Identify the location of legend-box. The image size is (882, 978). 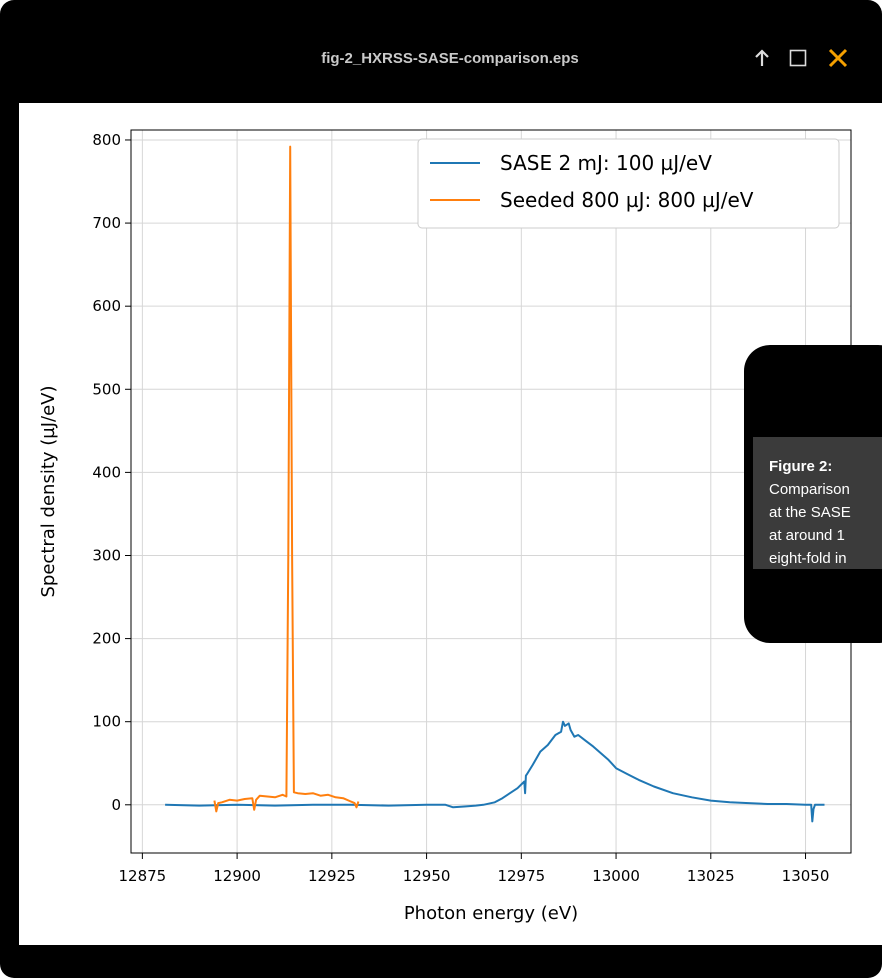
(628, 183).